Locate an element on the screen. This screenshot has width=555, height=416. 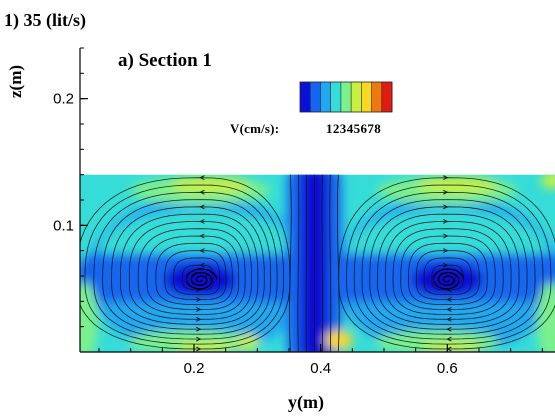
y-tick-label: 0.1 is located at coordinates (63, 225).